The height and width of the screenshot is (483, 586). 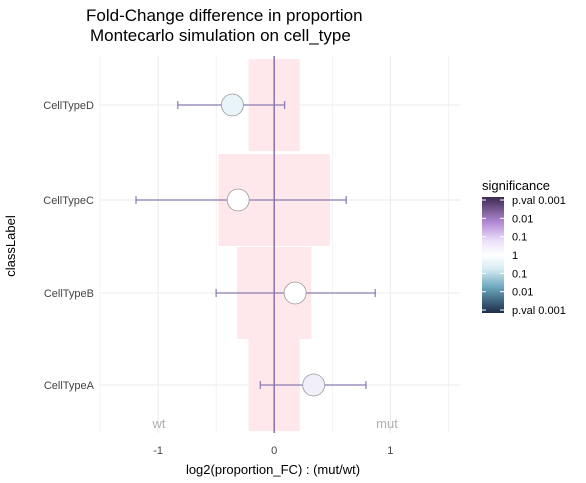 What do you see at coordinates (68, 201) in the screenshot?
I see `y-tick-CellTypeC: CellTypeC` at bounding box center [68, 201].